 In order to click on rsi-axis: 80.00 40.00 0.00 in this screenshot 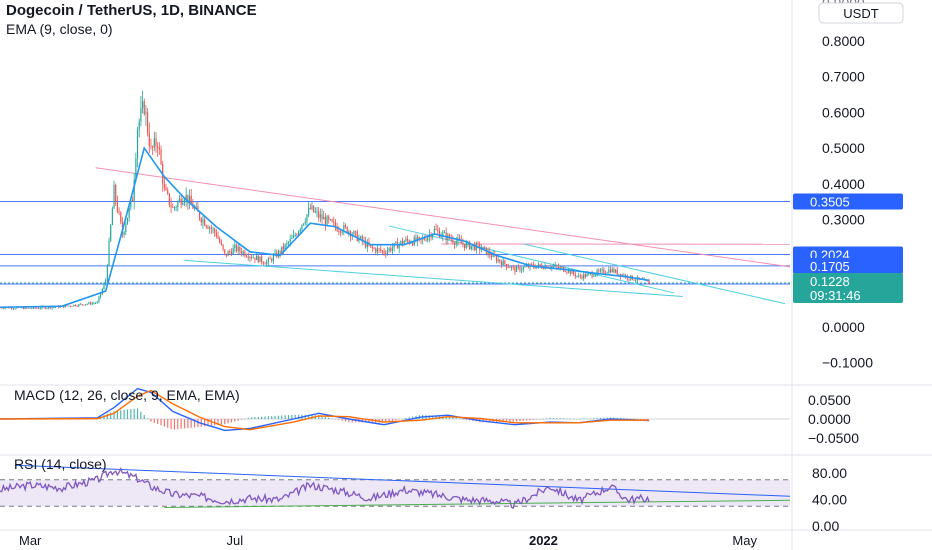, I will do `click(829, 499)`.